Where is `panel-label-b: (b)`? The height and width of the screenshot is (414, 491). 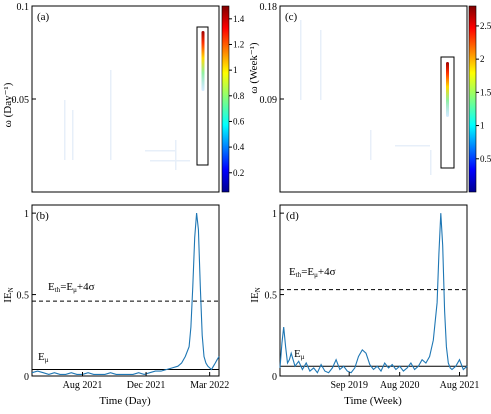
panel-label-b: (b) is located at coordinates (42, 216).